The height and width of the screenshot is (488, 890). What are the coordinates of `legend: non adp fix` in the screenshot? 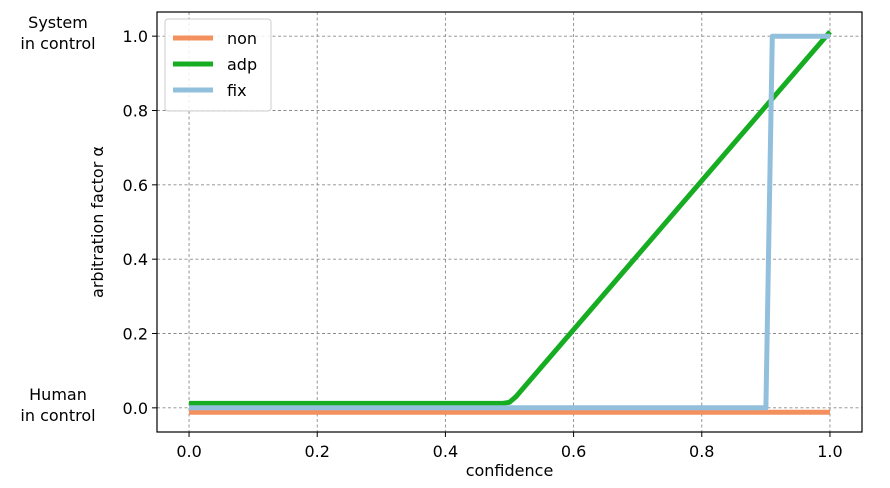 It's located at (218, 65).